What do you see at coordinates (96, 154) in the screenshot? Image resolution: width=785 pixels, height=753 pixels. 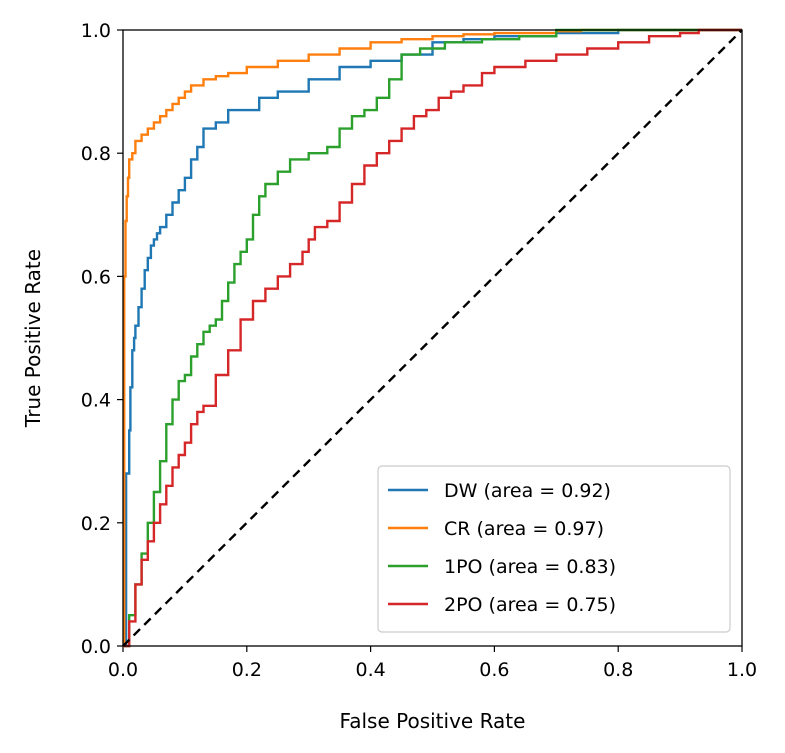 I see `y-tick-label: 0.8` at bounding box center [96, 154].